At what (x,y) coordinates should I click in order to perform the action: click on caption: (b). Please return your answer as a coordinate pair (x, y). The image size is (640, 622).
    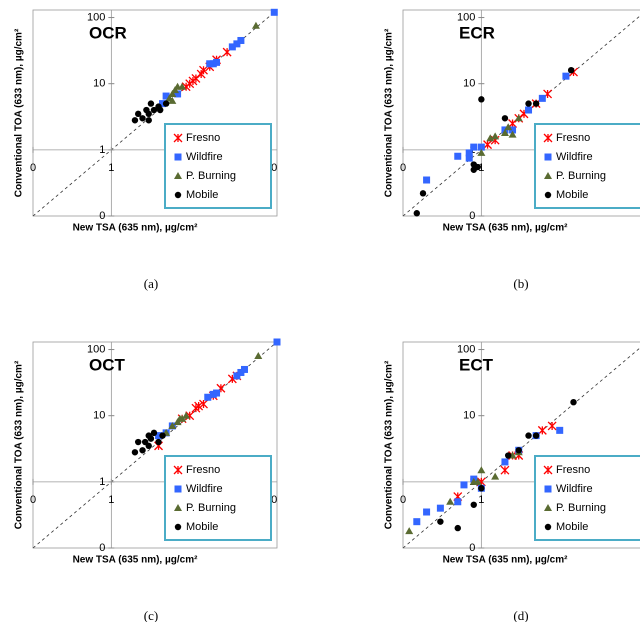
    Looking at the image, I should click on (520, 283).